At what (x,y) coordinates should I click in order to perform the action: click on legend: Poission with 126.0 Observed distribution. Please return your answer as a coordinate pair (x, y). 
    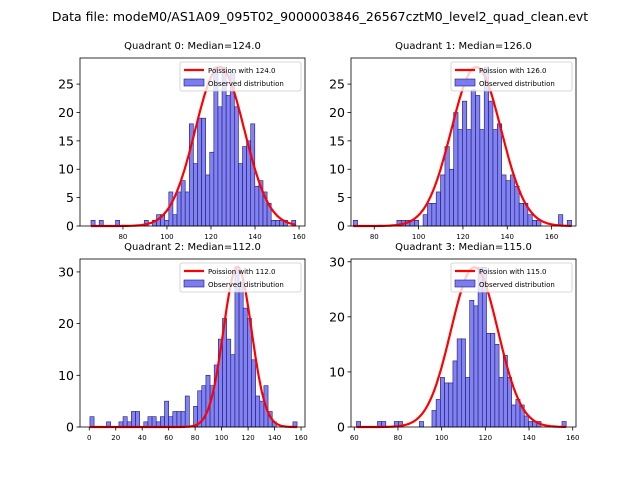
    Looking at the image, I should click on (511, 76).